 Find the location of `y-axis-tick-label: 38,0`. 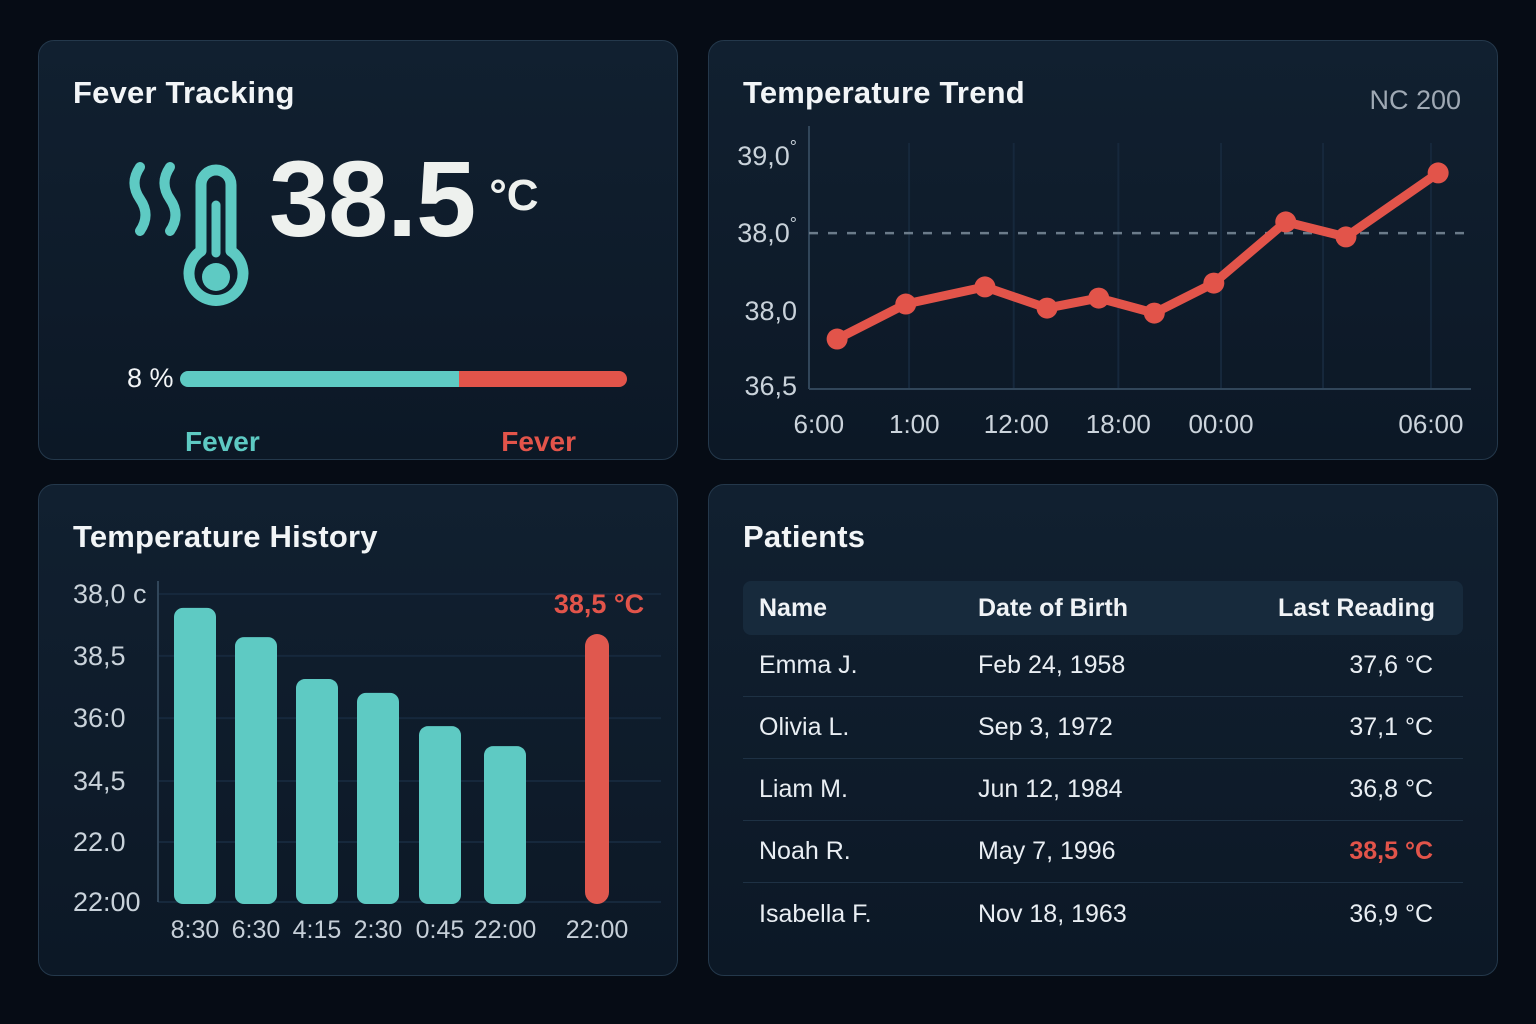

y-axis-tick-label: 38,0 is located at coordinates (770, 311).